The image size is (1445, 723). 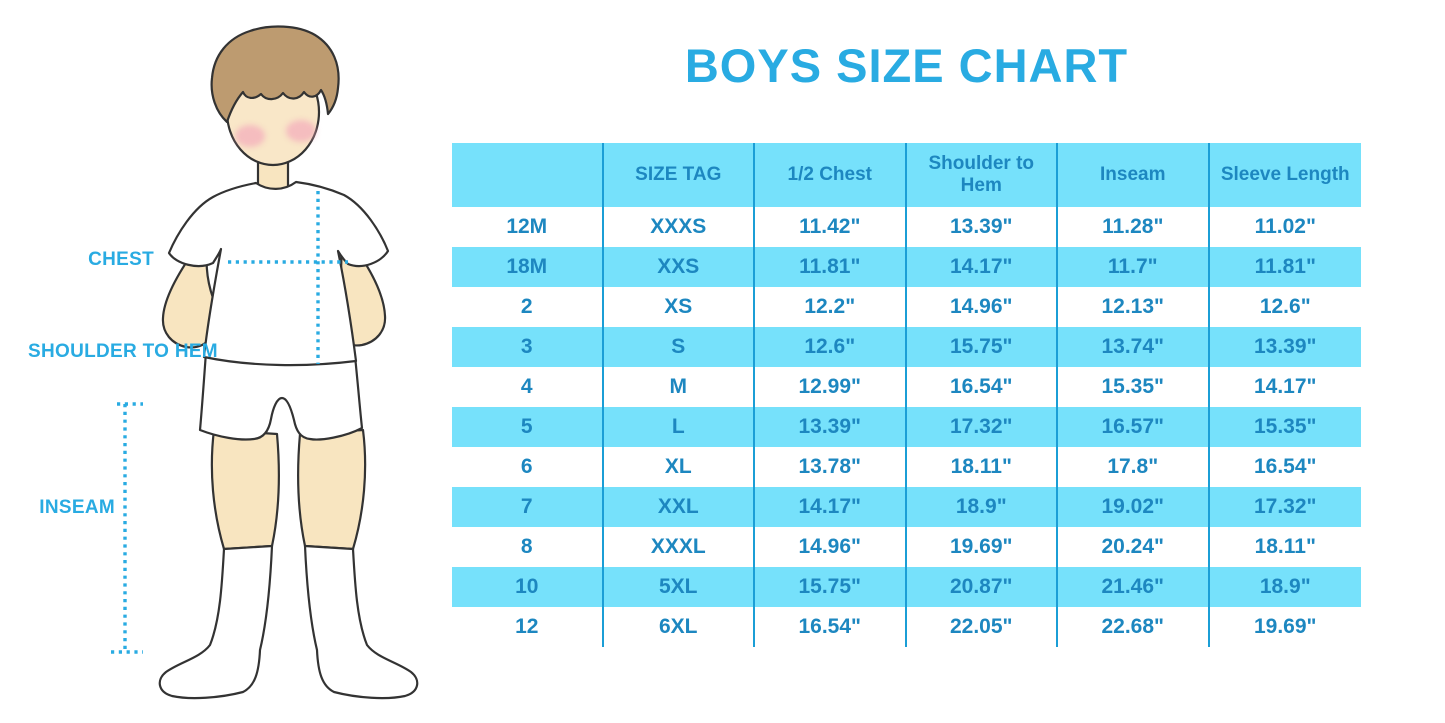 I want to click on measurement-cell: 12.99", so click(x=831, y=387).